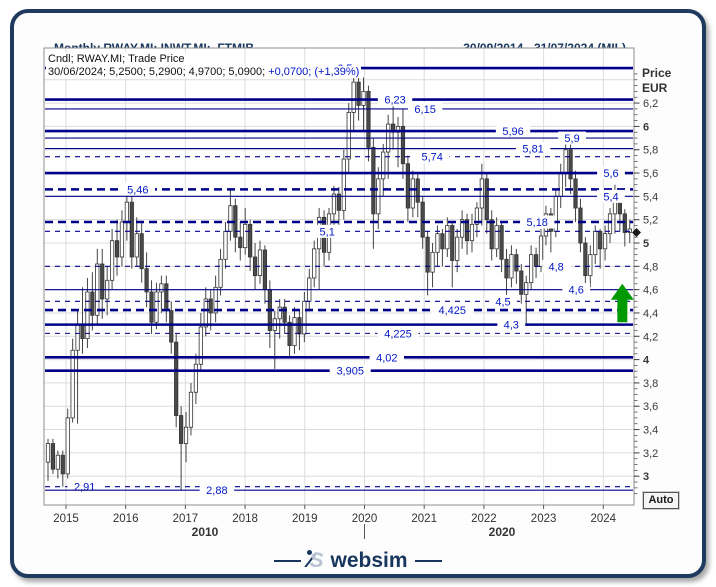  I want to click on svg-text: 5,18, so click(537, 223).